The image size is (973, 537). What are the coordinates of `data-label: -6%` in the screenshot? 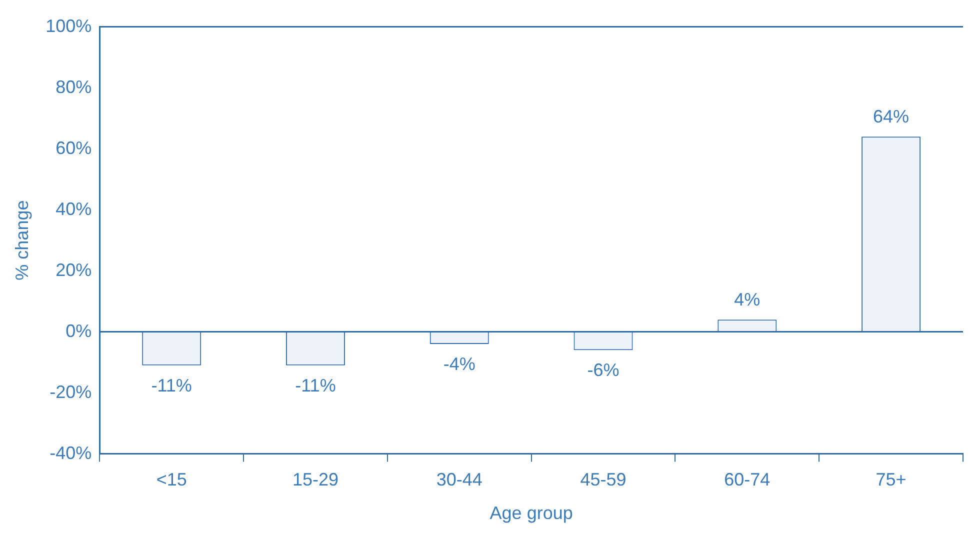 It's located at (603, 370).